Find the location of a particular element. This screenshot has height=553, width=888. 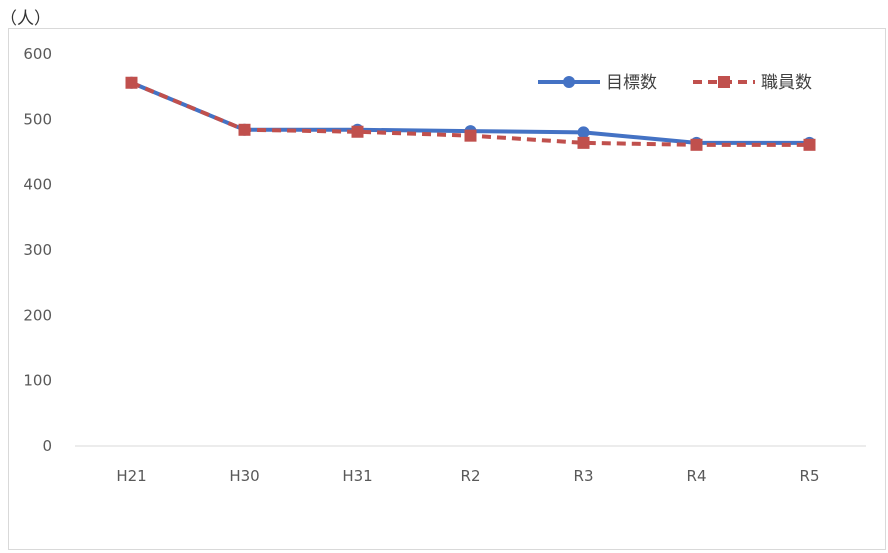

y-axis-ticks: 0 100 200 300 400 500 600 is located at coordinates (37, 250).